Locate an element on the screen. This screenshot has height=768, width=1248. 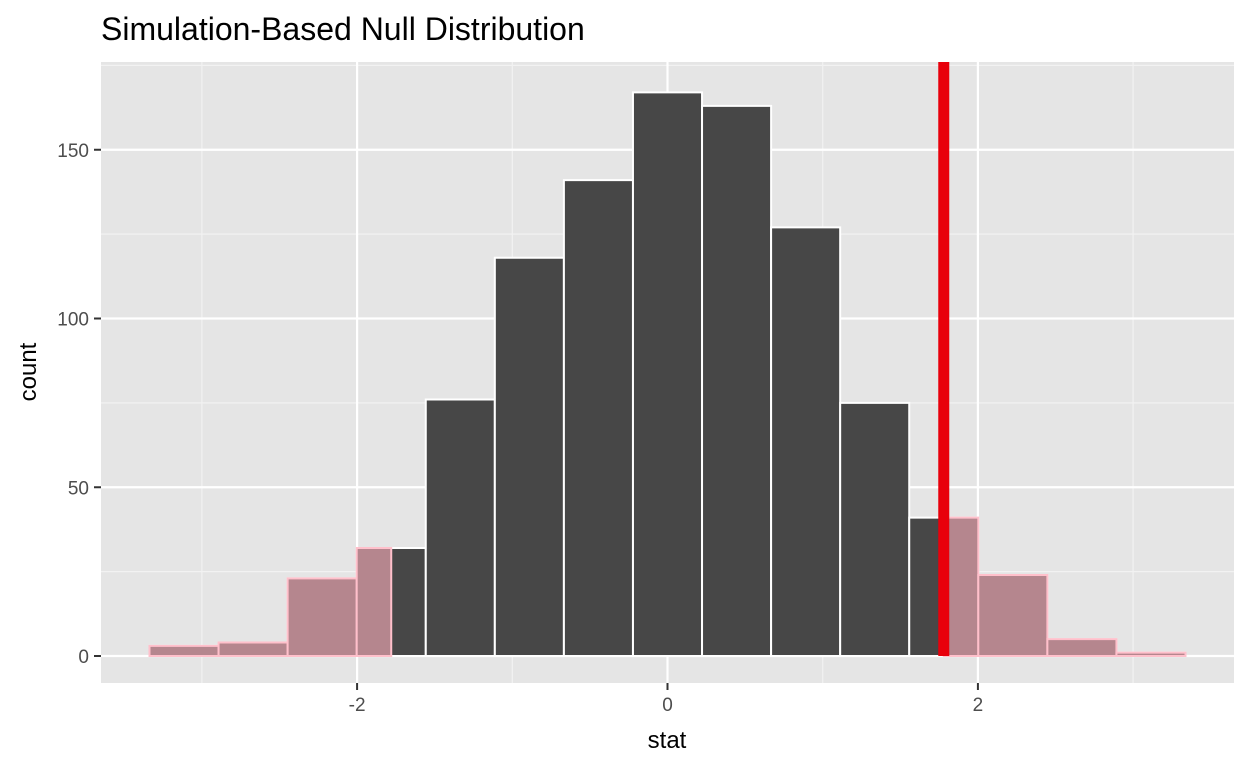
y-axis-ticks: 0 50 100 150 is located at coordinates (79, 404).